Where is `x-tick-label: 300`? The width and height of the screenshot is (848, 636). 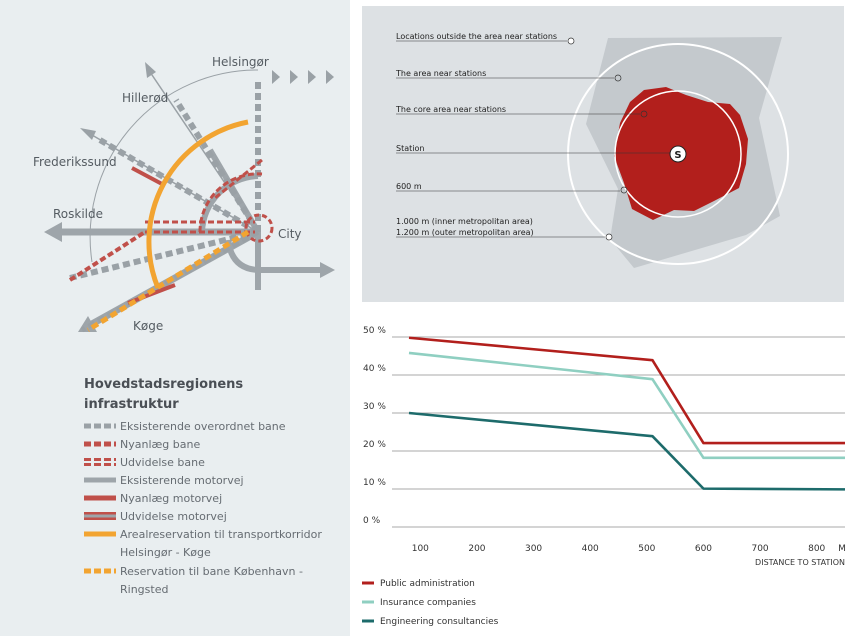
x-tick-label: 300 is located at coordinates (533, 549).